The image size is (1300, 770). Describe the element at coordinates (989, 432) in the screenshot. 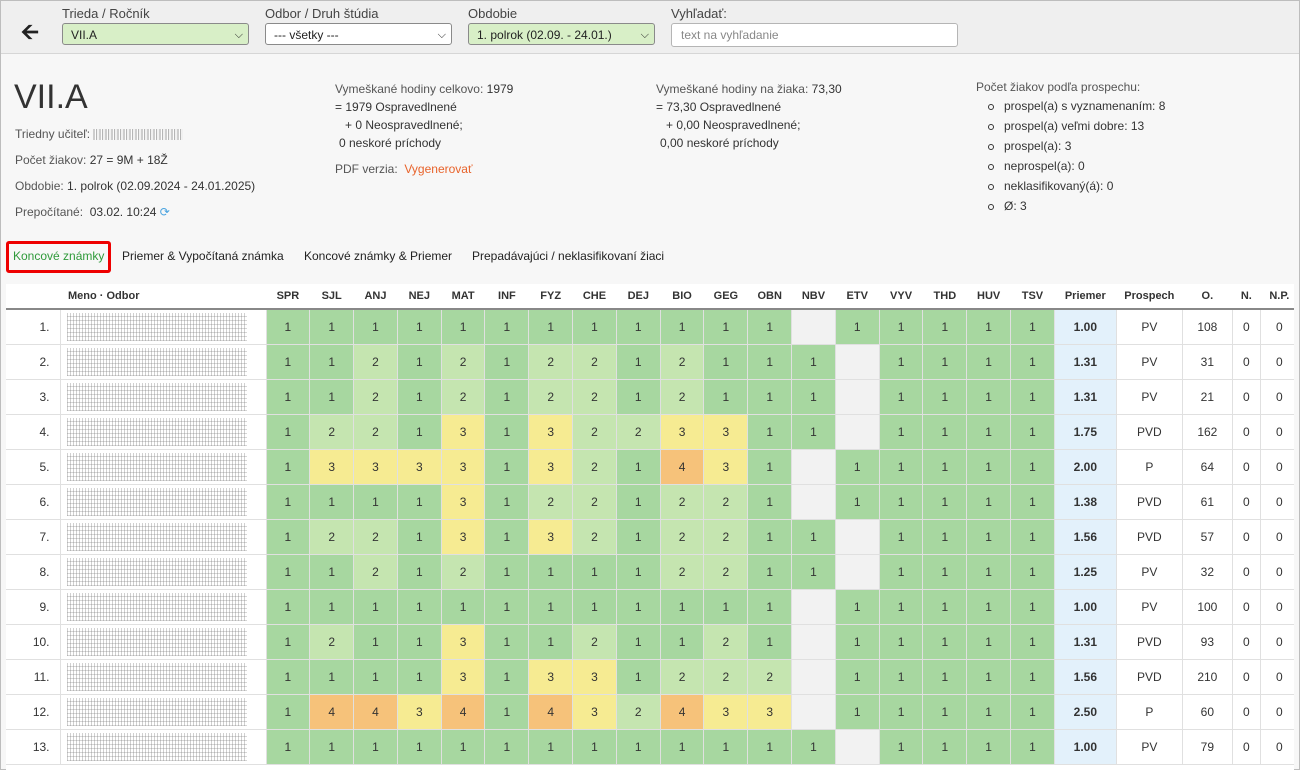

I see `grade-cell-huv: 1` at that location.